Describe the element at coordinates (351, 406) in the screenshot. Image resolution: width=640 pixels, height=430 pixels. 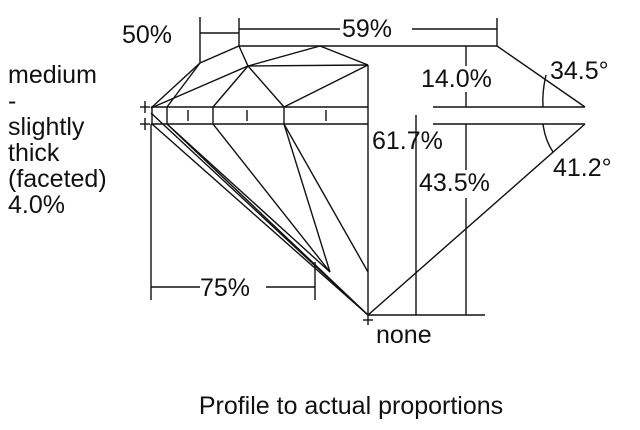
I see `caption: Profile to actual proportions` at that location.